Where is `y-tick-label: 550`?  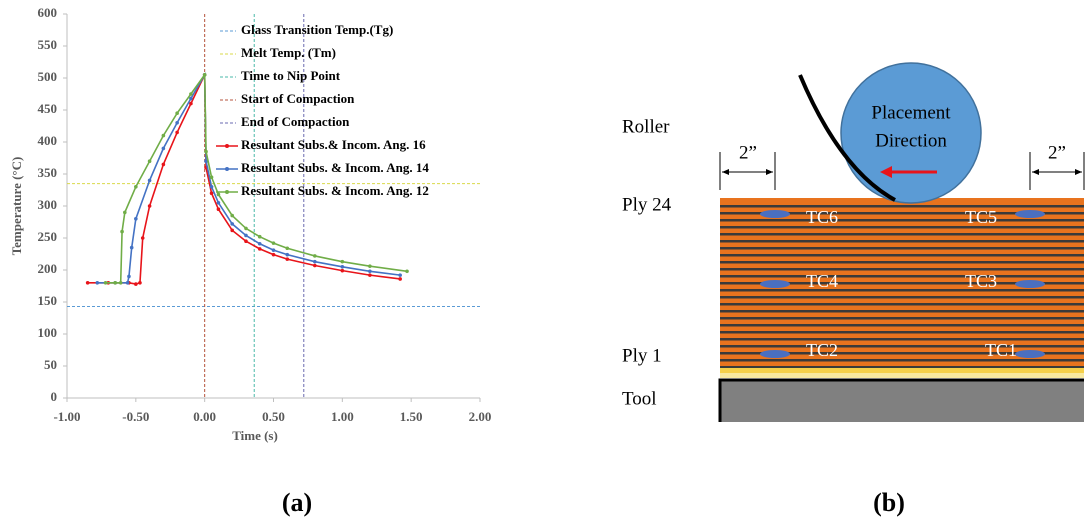 y-tick-label: 550 is located at coordinates (48, 44).